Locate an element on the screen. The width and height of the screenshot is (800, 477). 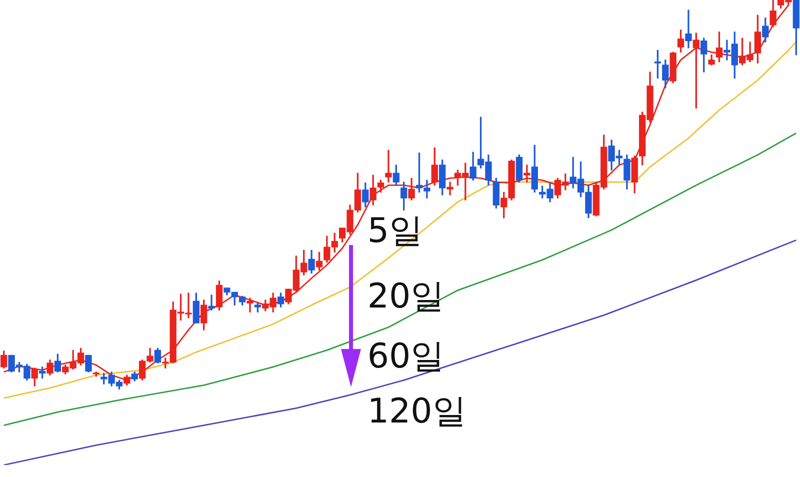
series-label: 60일 is located at coordinates (406, 356).